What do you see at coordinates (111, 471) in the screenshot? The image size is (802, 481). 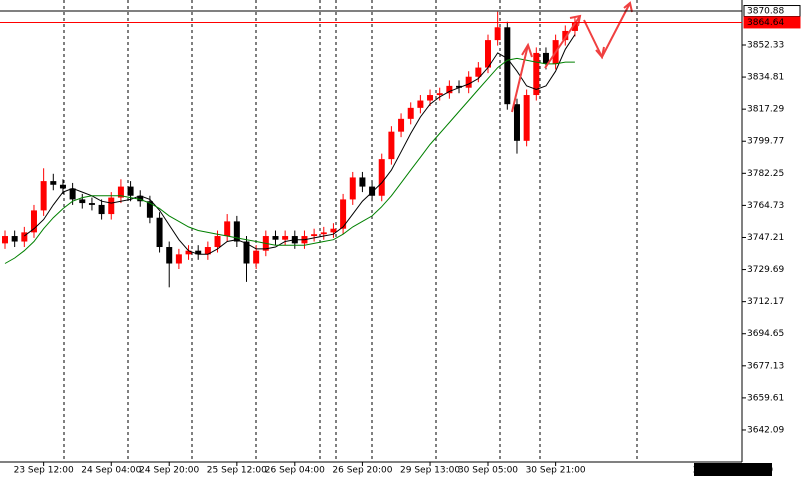 I see `x-tick-label: 24 Sep 04:00` at bounding box center [111, 471].